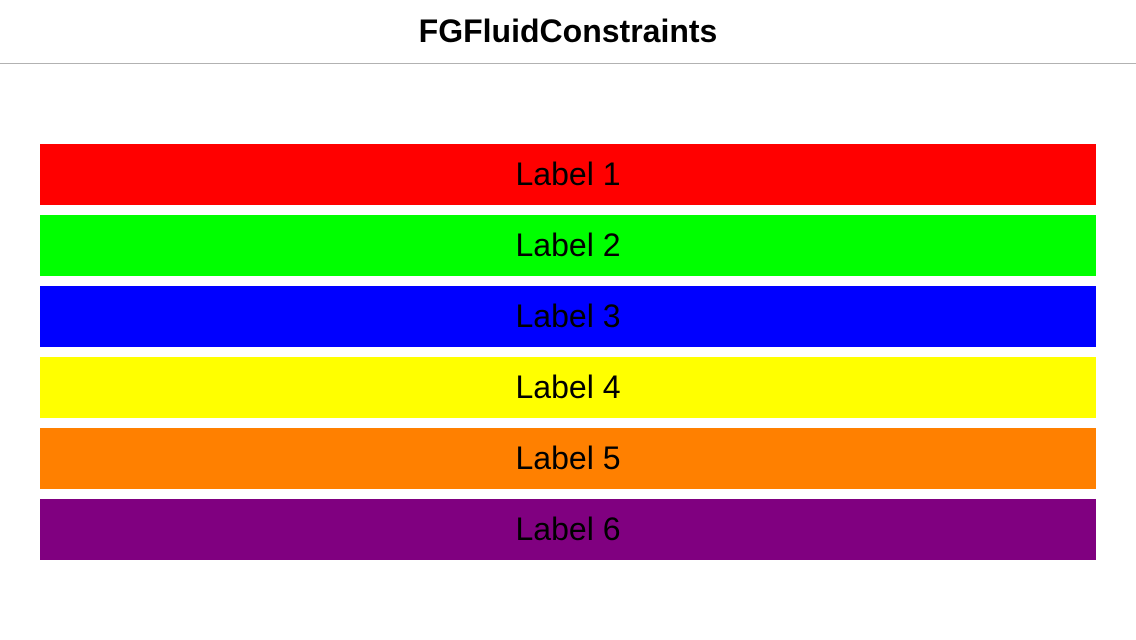 The width and height of the screenshot is (1136, 640). I want to click on label-3: Label 3, so click(568, 316).